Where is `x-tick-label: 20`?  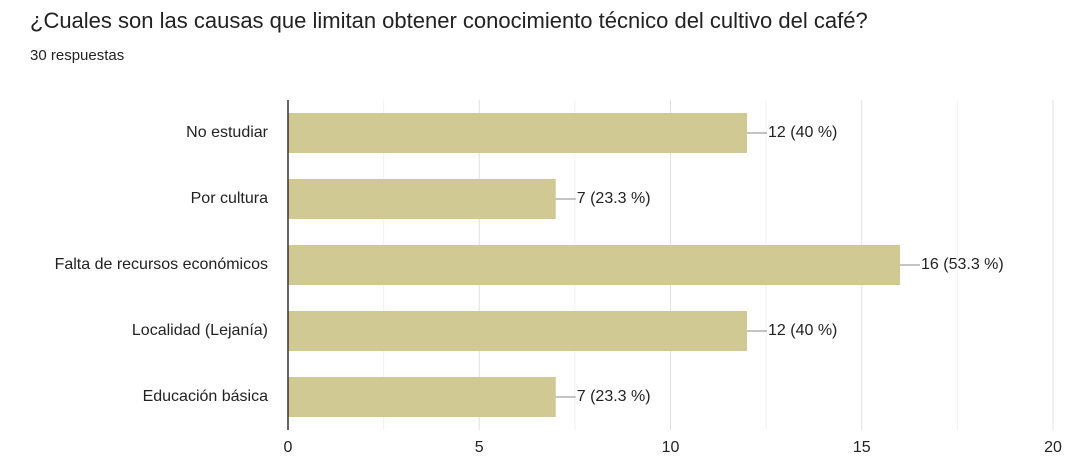
x-tick-label: 20 is located at coordinates (1053, 447).